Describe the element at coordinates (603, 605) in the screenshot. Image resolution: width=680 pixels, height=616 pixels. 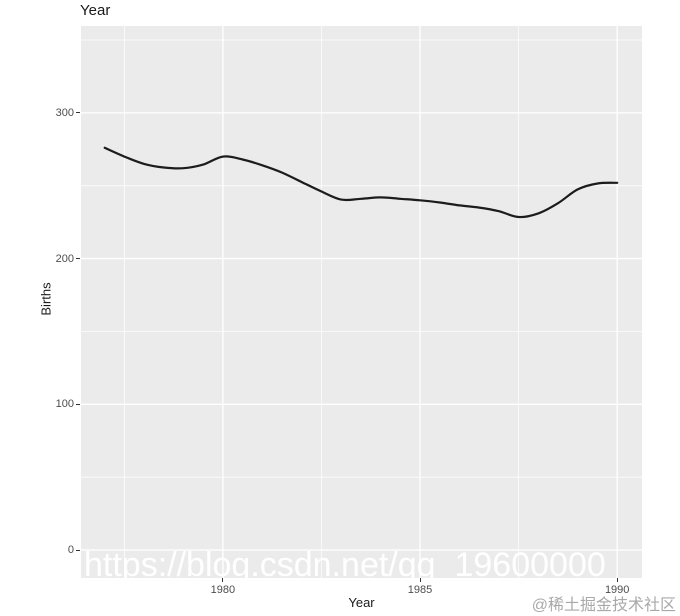
I see `juejin-credit: @稀土掘金技术社区` at that location.